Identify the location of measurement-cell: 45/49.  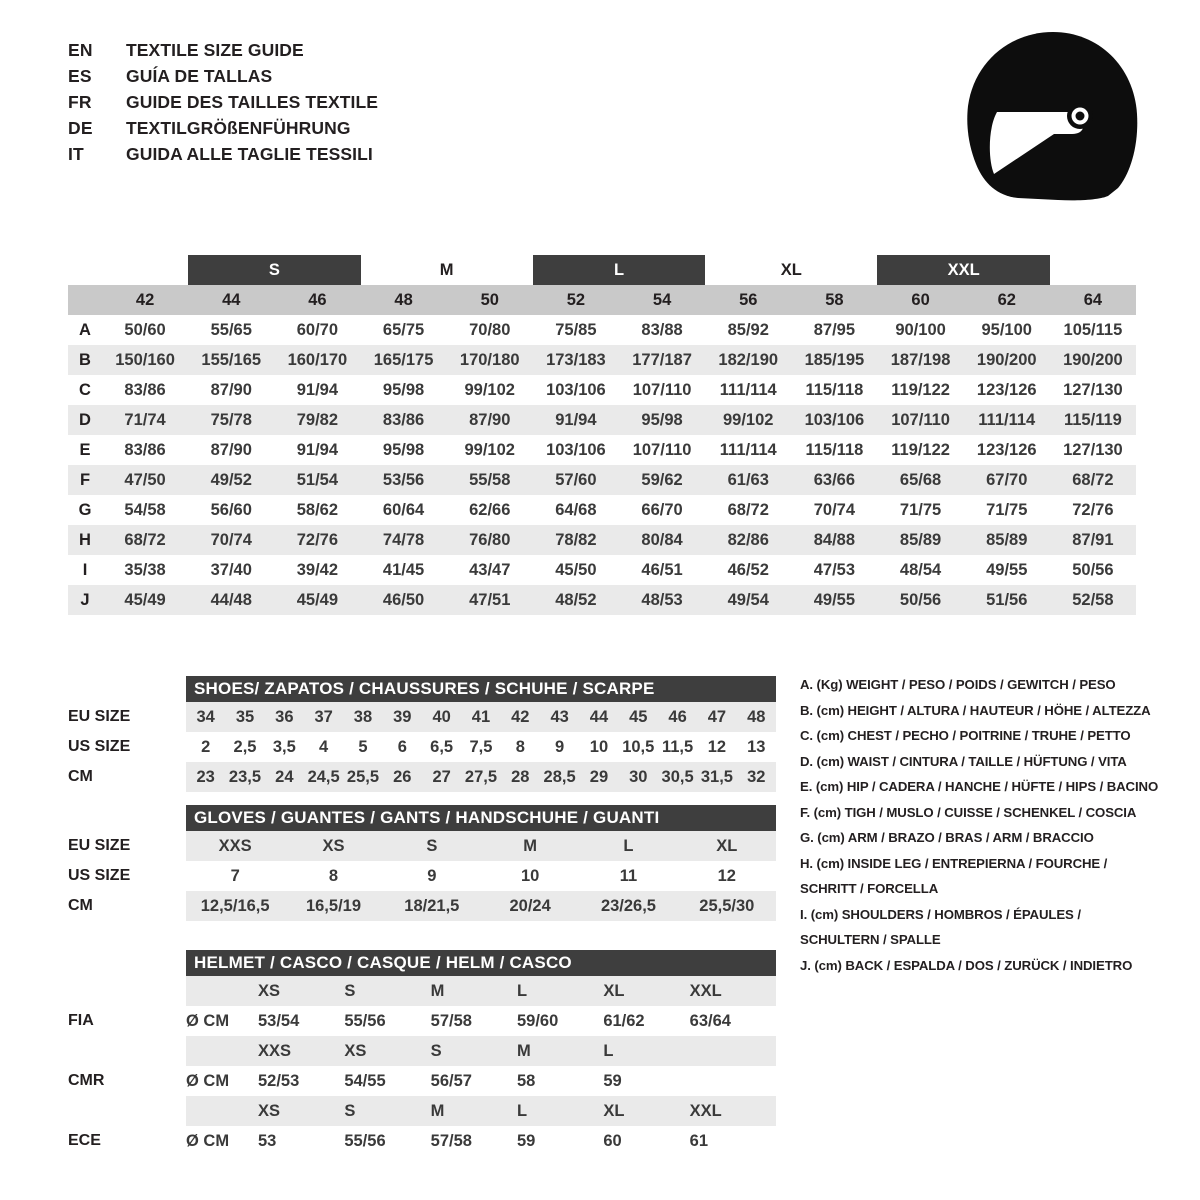
(145, 599).